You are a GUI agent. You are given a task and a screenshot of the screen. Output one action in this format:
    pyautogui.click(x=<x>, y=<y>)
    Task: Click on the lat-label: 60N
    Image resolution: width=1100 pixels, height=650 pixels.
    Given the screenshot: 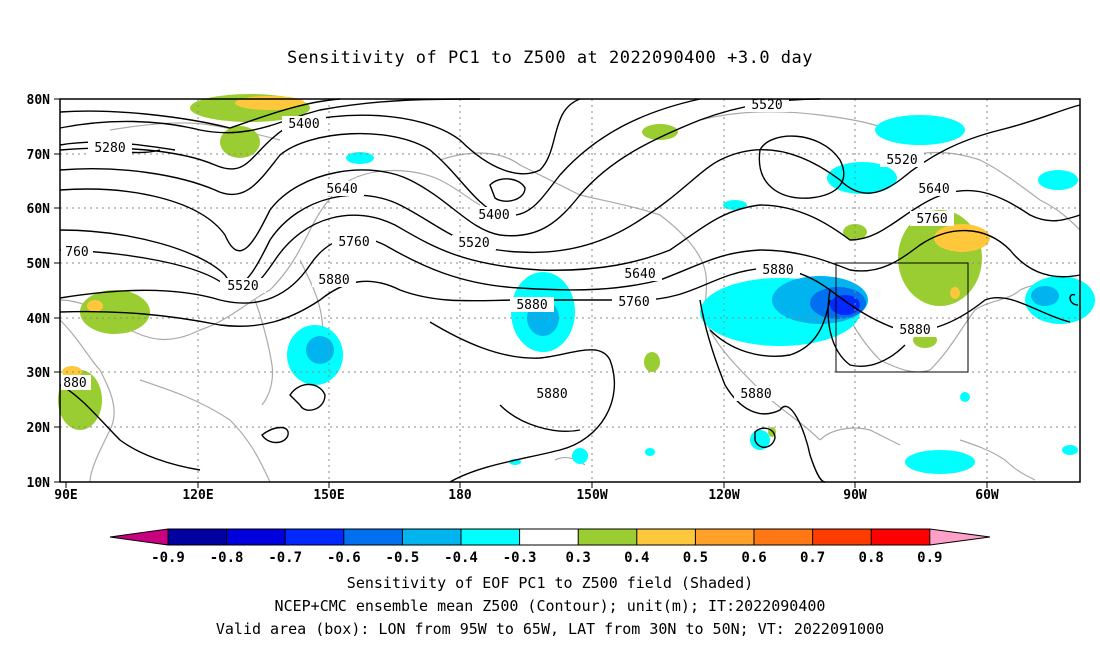 What is the action you would take?
    pyautogui.click(x=39, y=209)
    